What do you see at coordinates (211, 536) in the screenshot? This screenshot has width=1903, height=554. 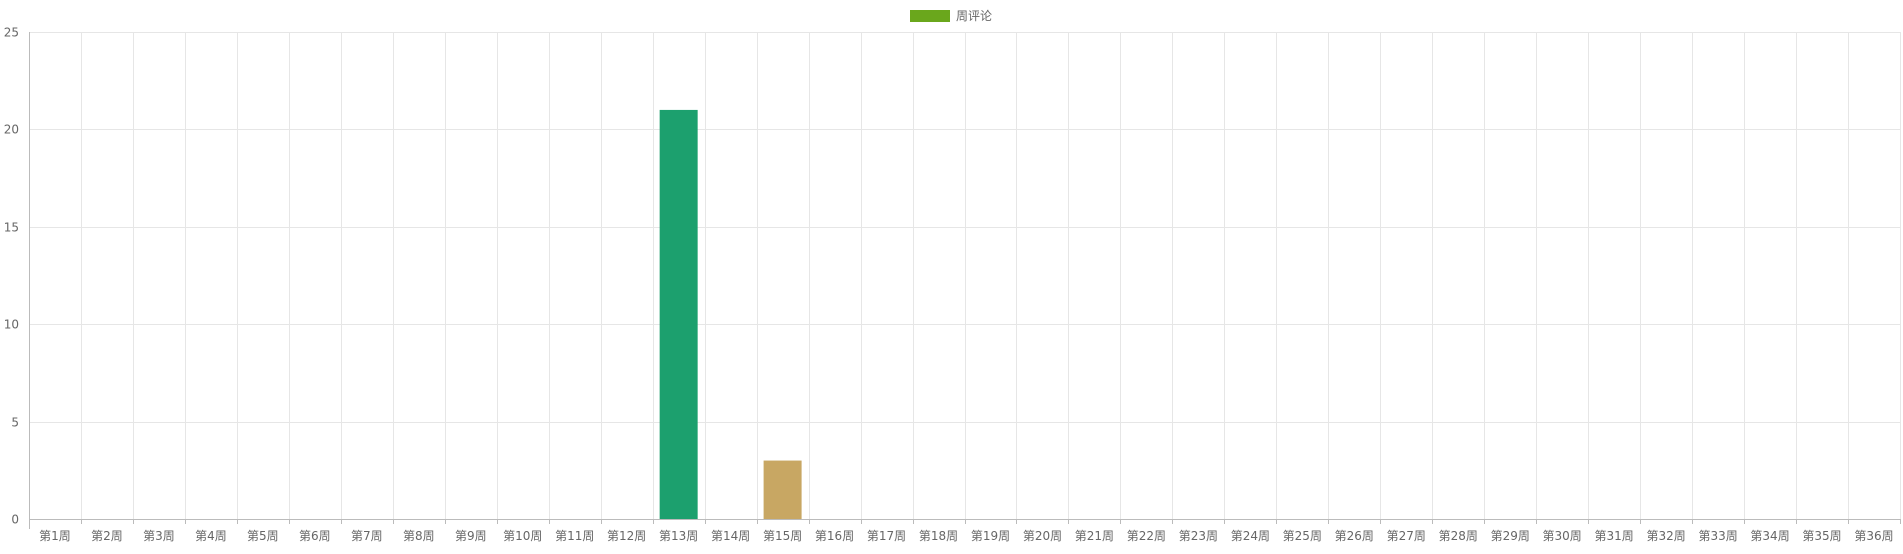 I see `x-tick-label: 第4周` at bounding box center [211, 536].